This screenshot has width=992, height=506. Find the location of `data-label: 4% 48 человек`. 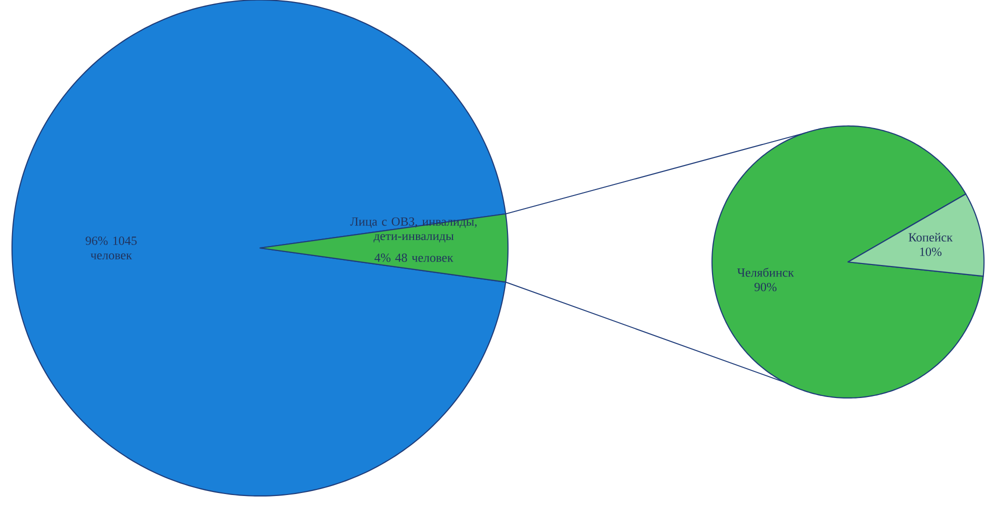

data-label: 4% 48 человек is located at coordinates (414, 258).